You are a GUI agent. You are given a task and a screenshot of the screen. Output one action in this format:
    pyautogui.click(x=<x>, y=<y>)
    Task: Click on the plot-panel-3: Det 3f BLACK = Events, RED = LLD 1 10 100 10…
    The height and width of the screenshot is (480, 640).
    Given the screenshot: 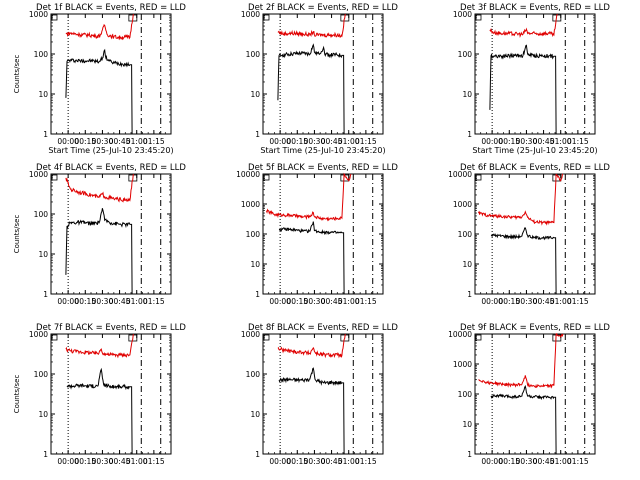 What is the action you would take?
    pyautogui.click(x=532, y=79)
    